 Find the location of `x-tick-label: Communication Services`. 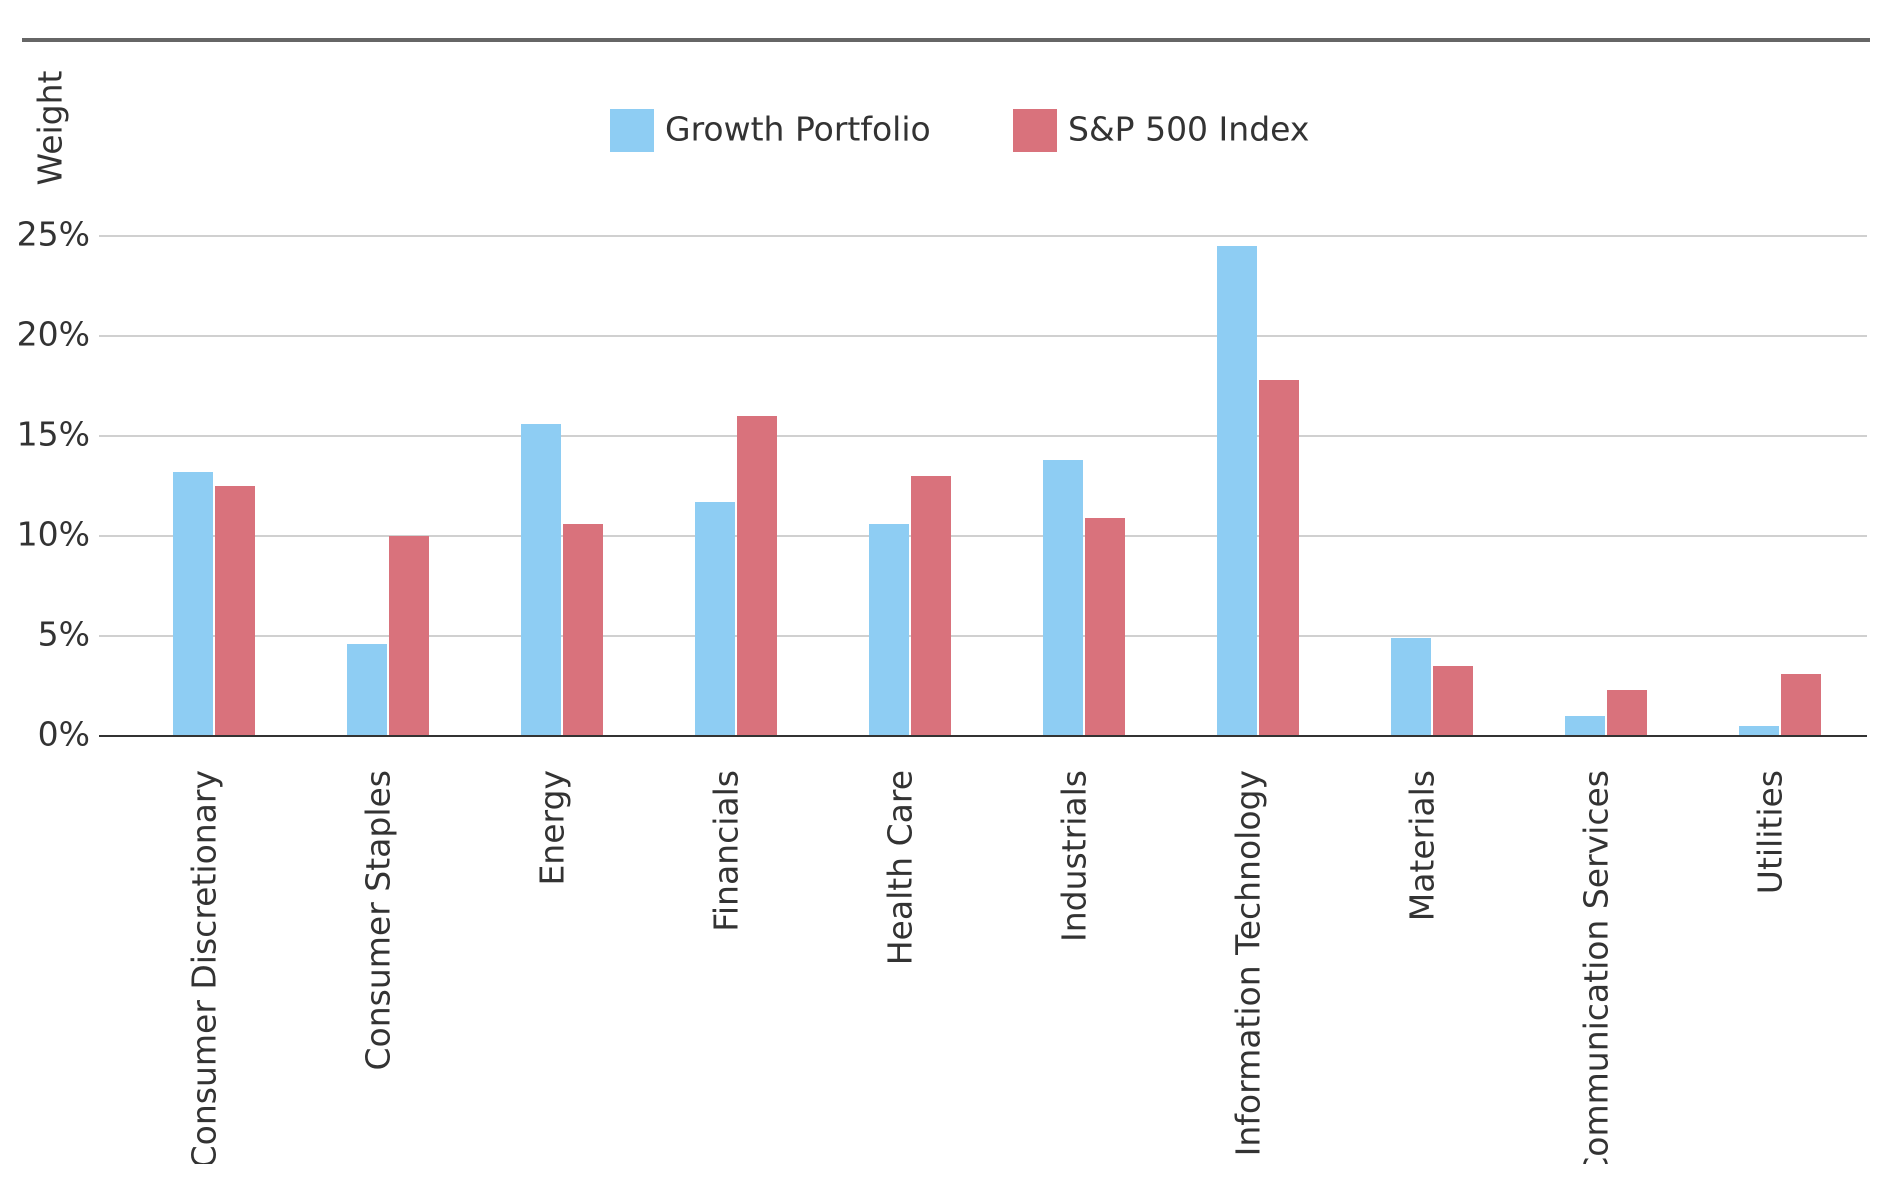

x-tick-label: Communication Services is located at coordinates (1596, 975).